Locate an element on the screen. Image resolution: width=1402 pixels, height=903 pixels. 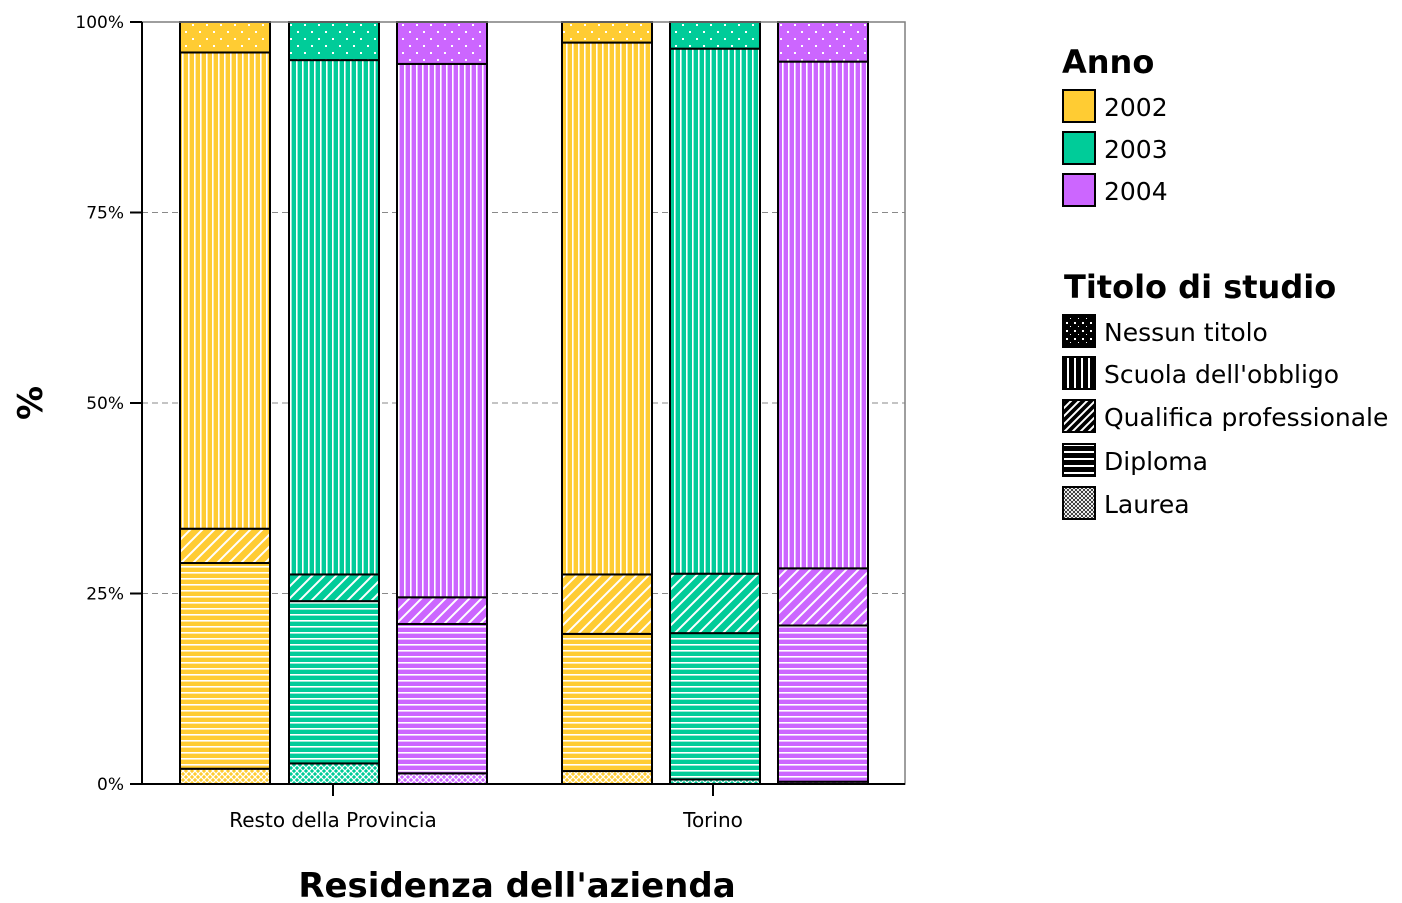
y-axis-title: % is located at coordinates (31, 403).